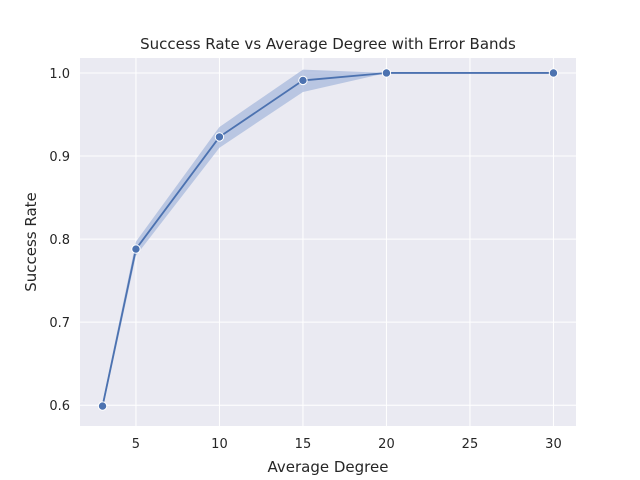 This screenshot has height=480, width=640. What do you see at coordinates (553, 444) in the screenshot?
I see `x-tick-label: 30` at bounding box center [553, 444].